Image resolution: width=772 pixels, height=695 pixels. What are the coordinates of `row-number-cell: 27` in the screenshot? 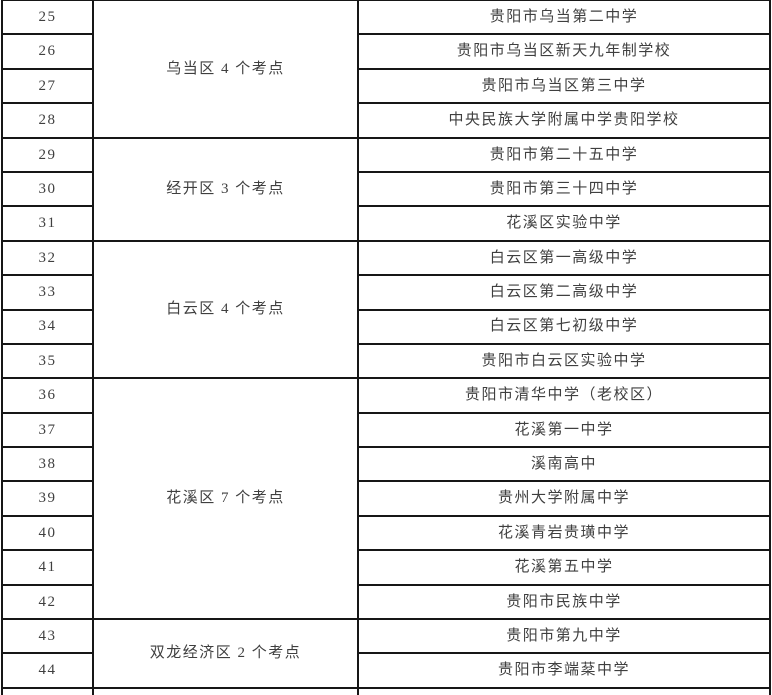 It's located at (47, 86).